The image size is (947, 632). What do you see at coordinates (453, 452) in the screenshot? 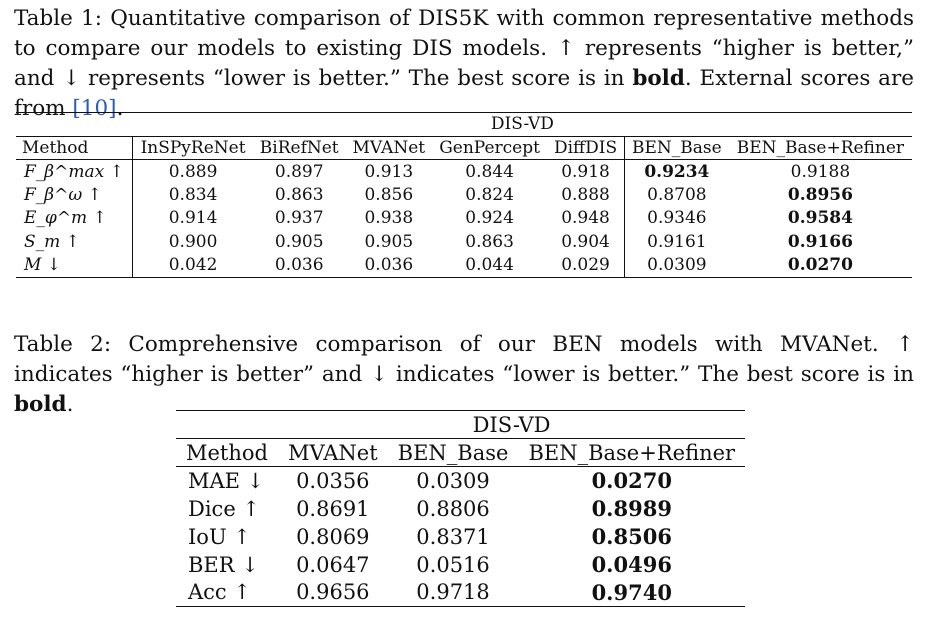
I see `table2-col-header: BEN_Base` at bounding box center [453, 452].